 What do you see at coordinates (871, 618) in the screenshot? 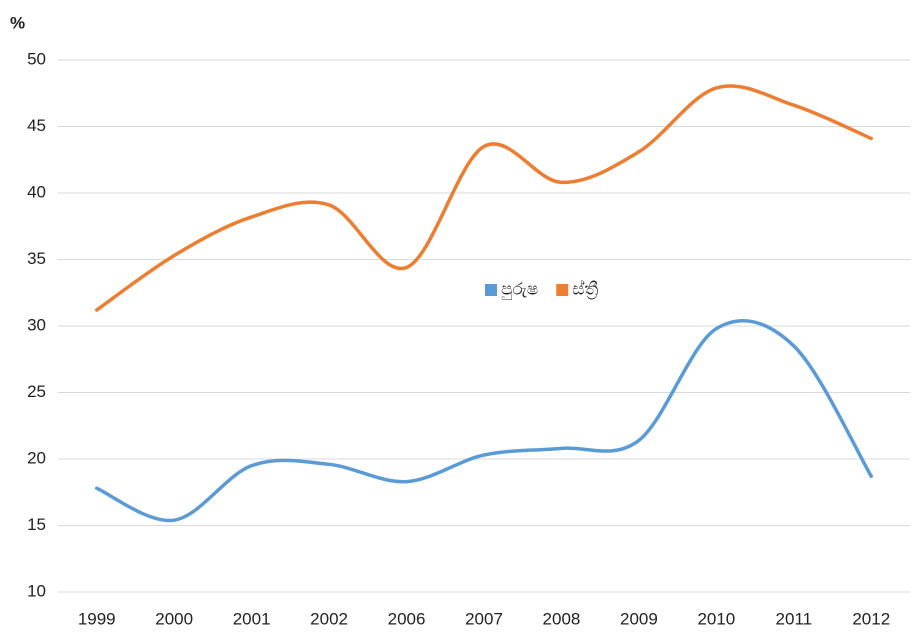
I see `x-tick-label: 2012` at bounding box center [871, 618].